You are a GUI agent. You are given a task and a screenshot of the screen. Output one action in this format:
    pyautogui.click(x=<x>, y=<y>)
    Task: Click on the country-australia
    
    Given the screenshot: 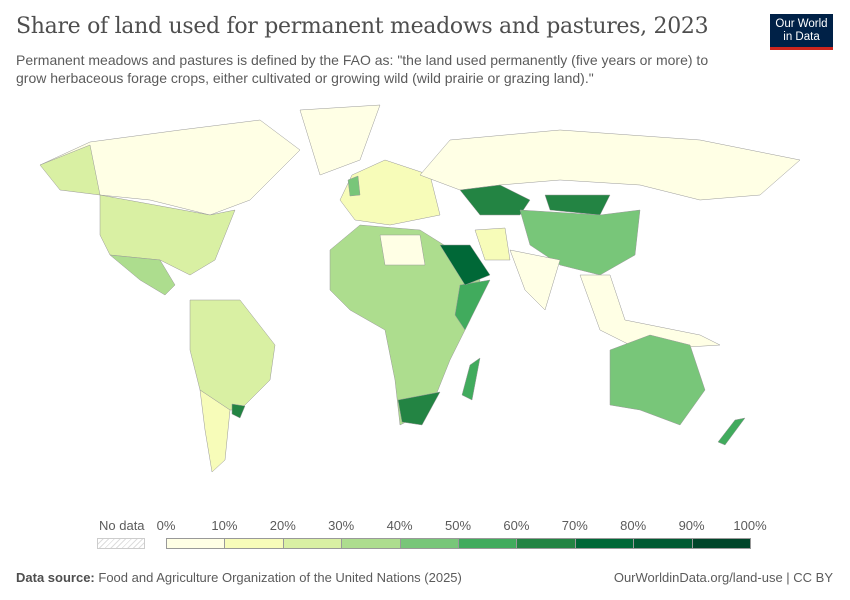 What is the action you would take?
    pyautogui.click(x=657, y=380)
    